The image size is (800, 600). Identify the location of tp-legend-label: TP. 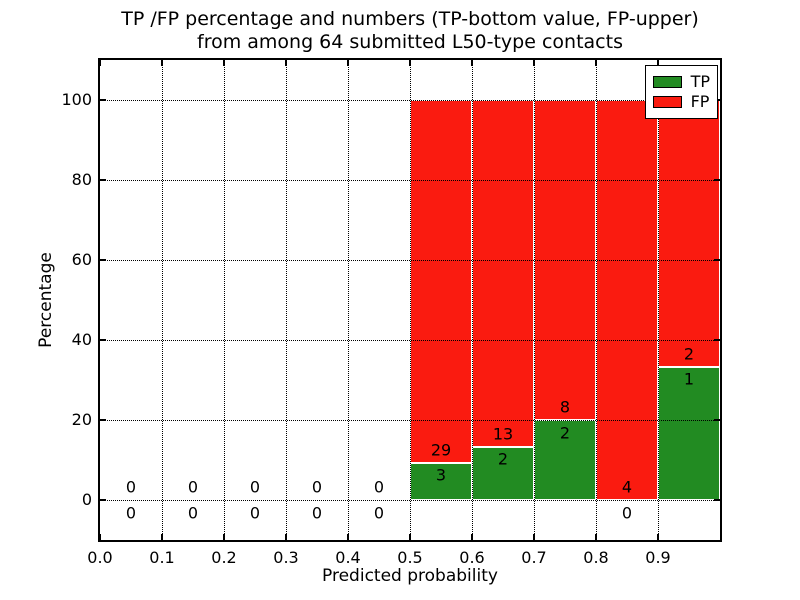
(700, 81).